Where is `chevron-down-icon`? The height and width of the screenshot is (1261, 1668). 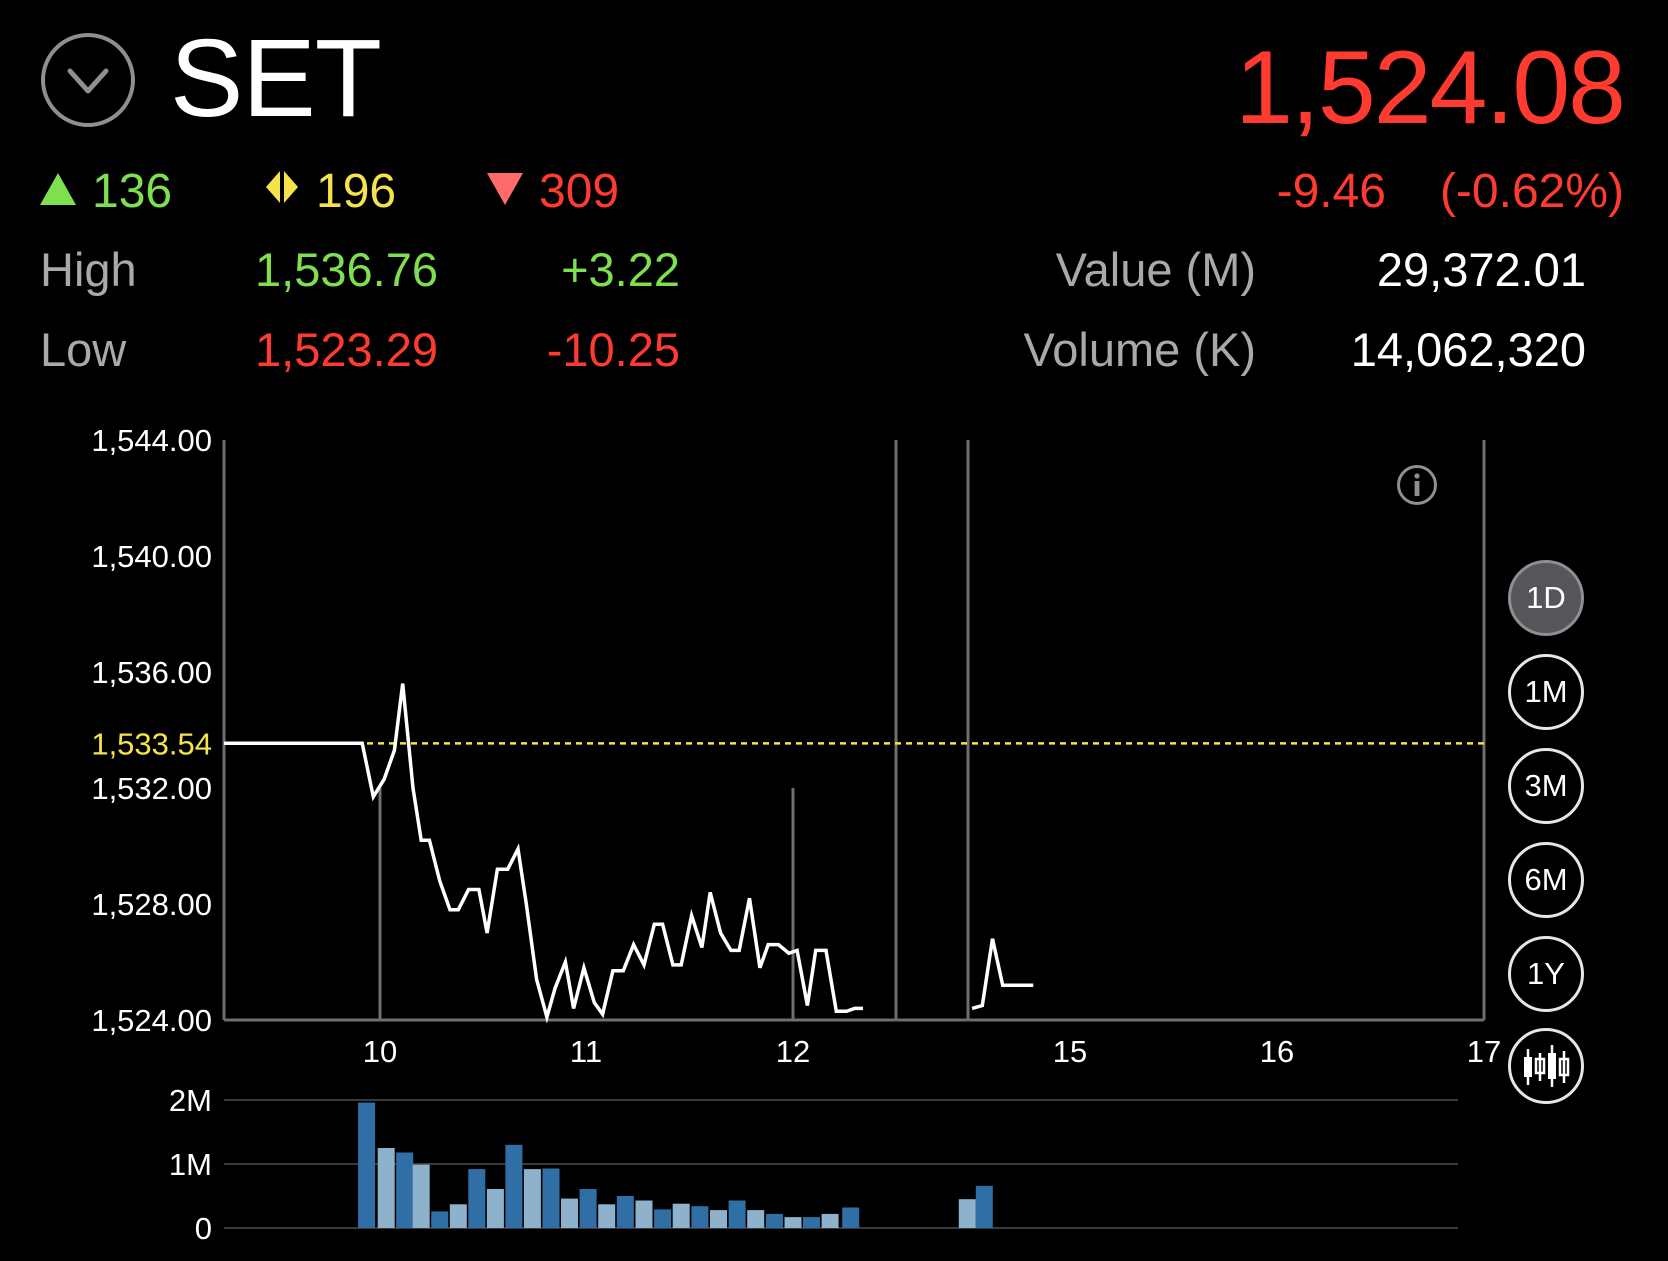 chevron-down-icon is located at coordinates (88, 81).